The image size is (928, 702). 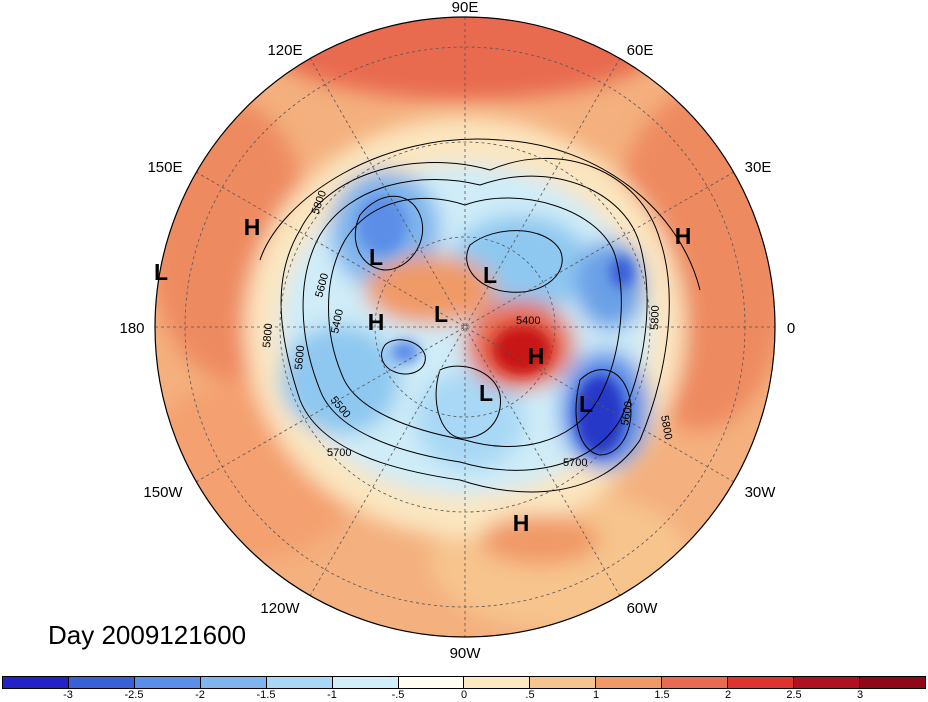 I want to click on colorbar-tick-label: -3, so click(x=68, y=695).